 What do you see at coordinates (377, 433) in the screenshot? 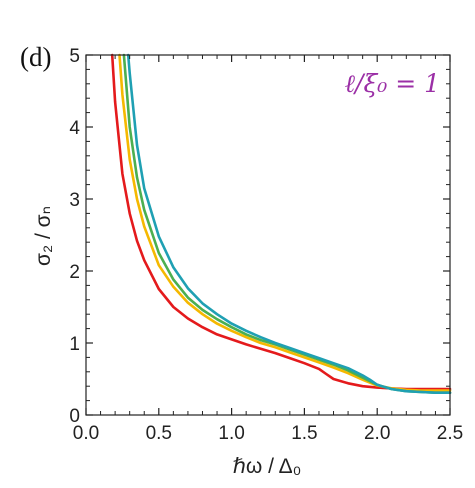
I see `x-tick-label: 2.0` at bounding box center [377, 433].